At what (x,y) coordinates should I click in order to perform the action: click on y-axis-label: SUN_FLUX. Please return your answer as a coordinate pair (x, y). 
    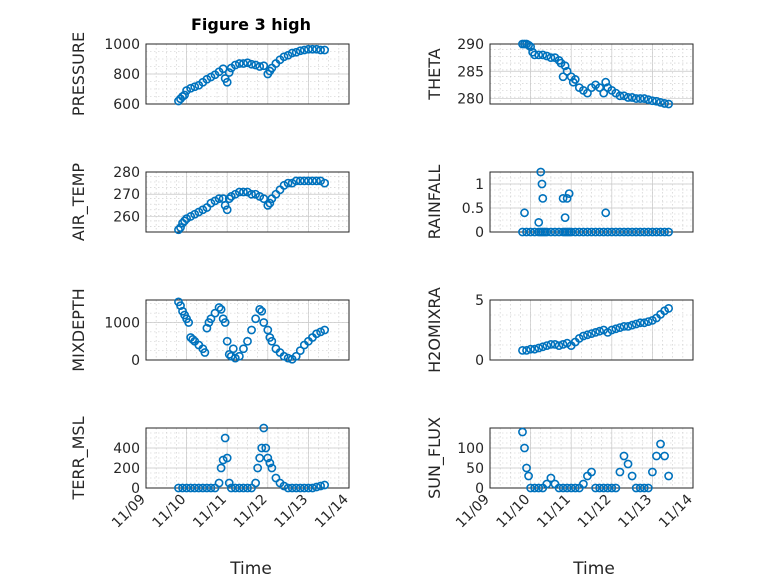
    Looking at the image, I should click on (435, 458).